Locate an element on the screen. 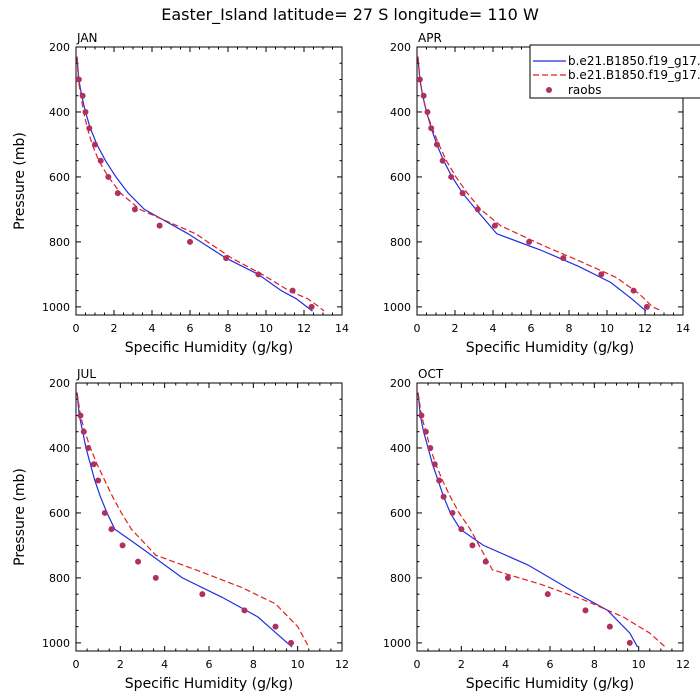  y-tick-label-apr-3: 800 is located at coordinates (400, 242).